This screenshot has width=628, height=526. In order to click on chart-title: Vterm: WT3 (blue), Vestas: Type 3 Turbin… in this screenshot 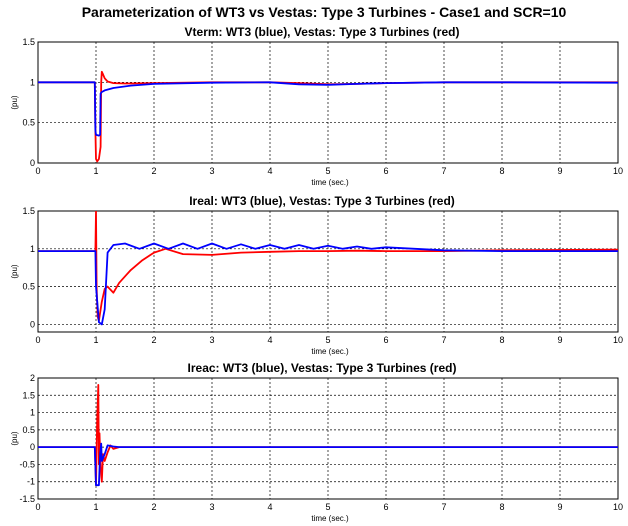, I will do `click(322, 32)`.